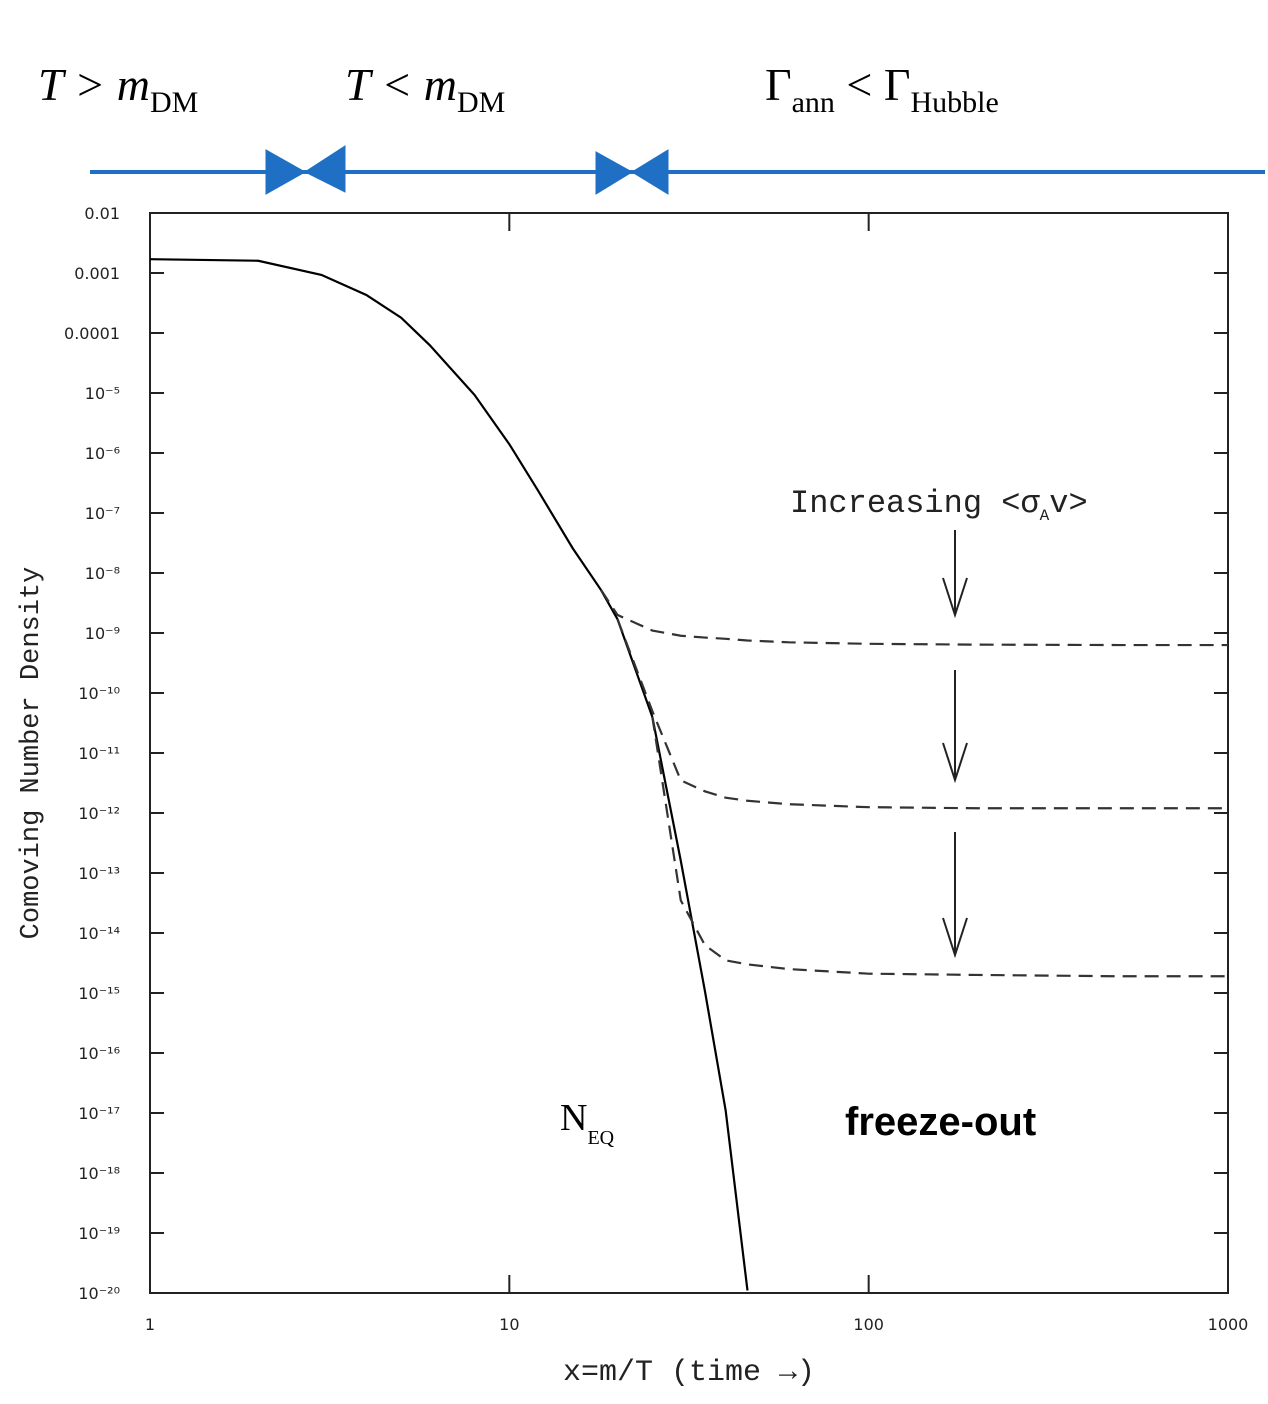 Image resolution: width=1268 pixels, height=1404 pixels. I want to click on y-tick-label: 10⁻¹⁸, so click(99, 1173).